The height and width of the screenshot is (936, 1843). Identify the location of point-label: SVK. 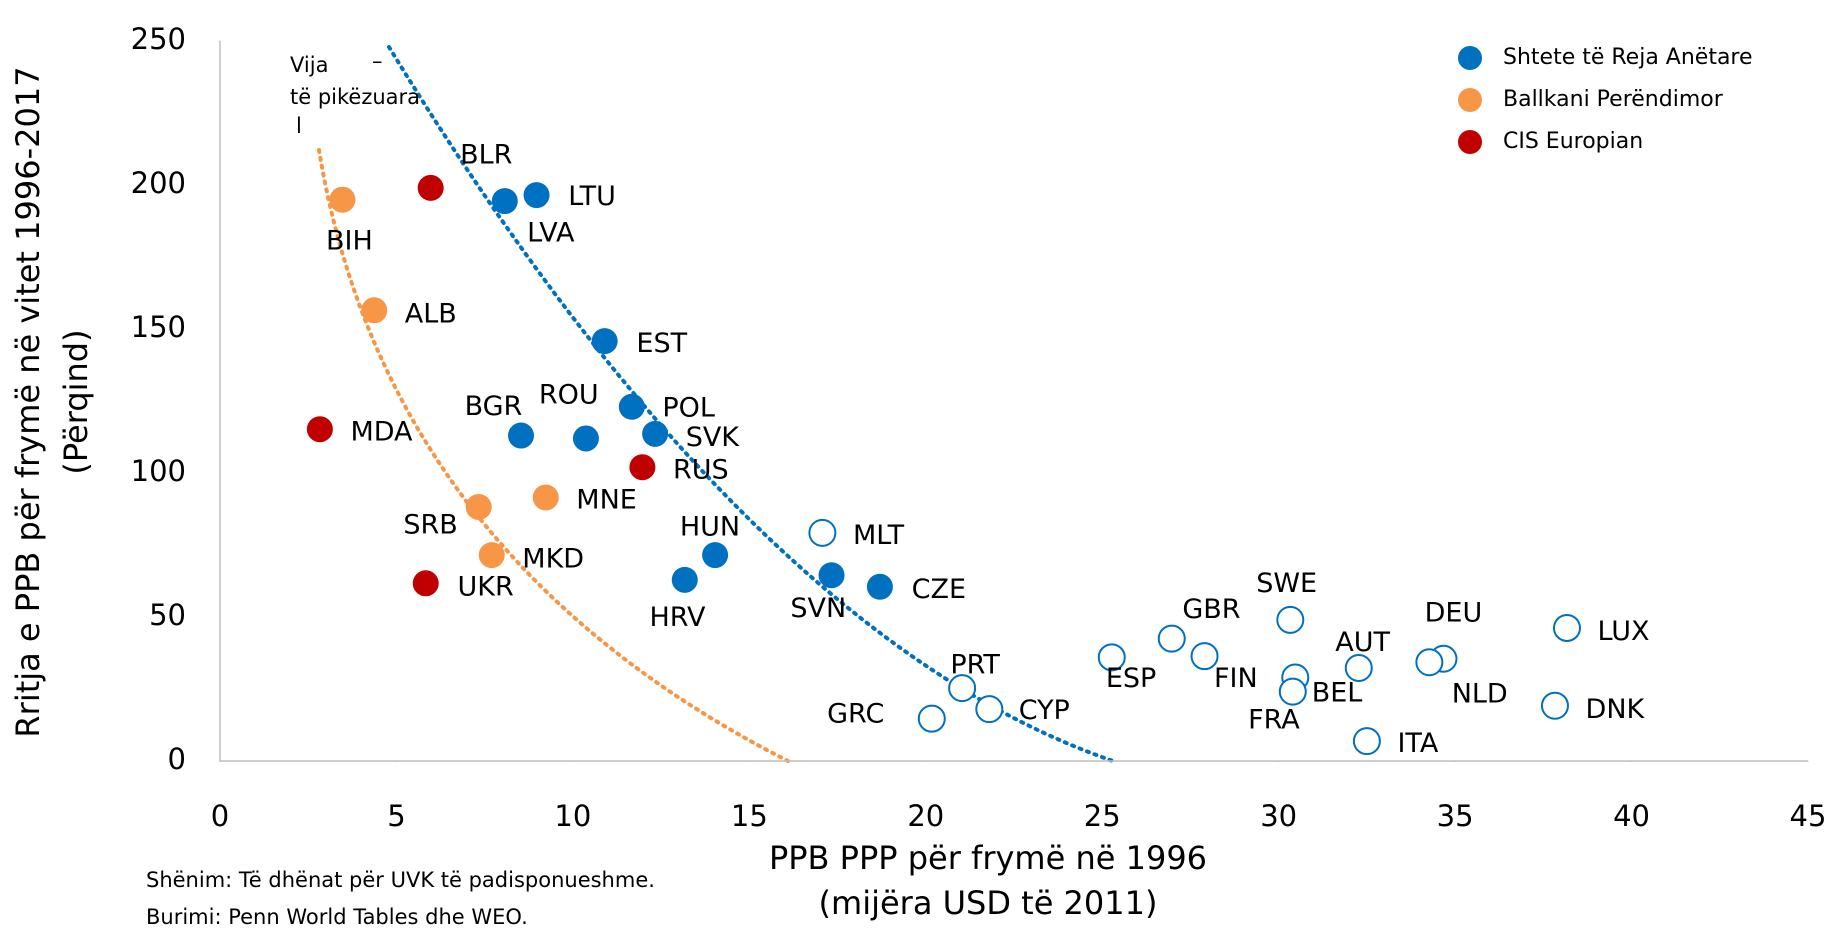
(713, 437).